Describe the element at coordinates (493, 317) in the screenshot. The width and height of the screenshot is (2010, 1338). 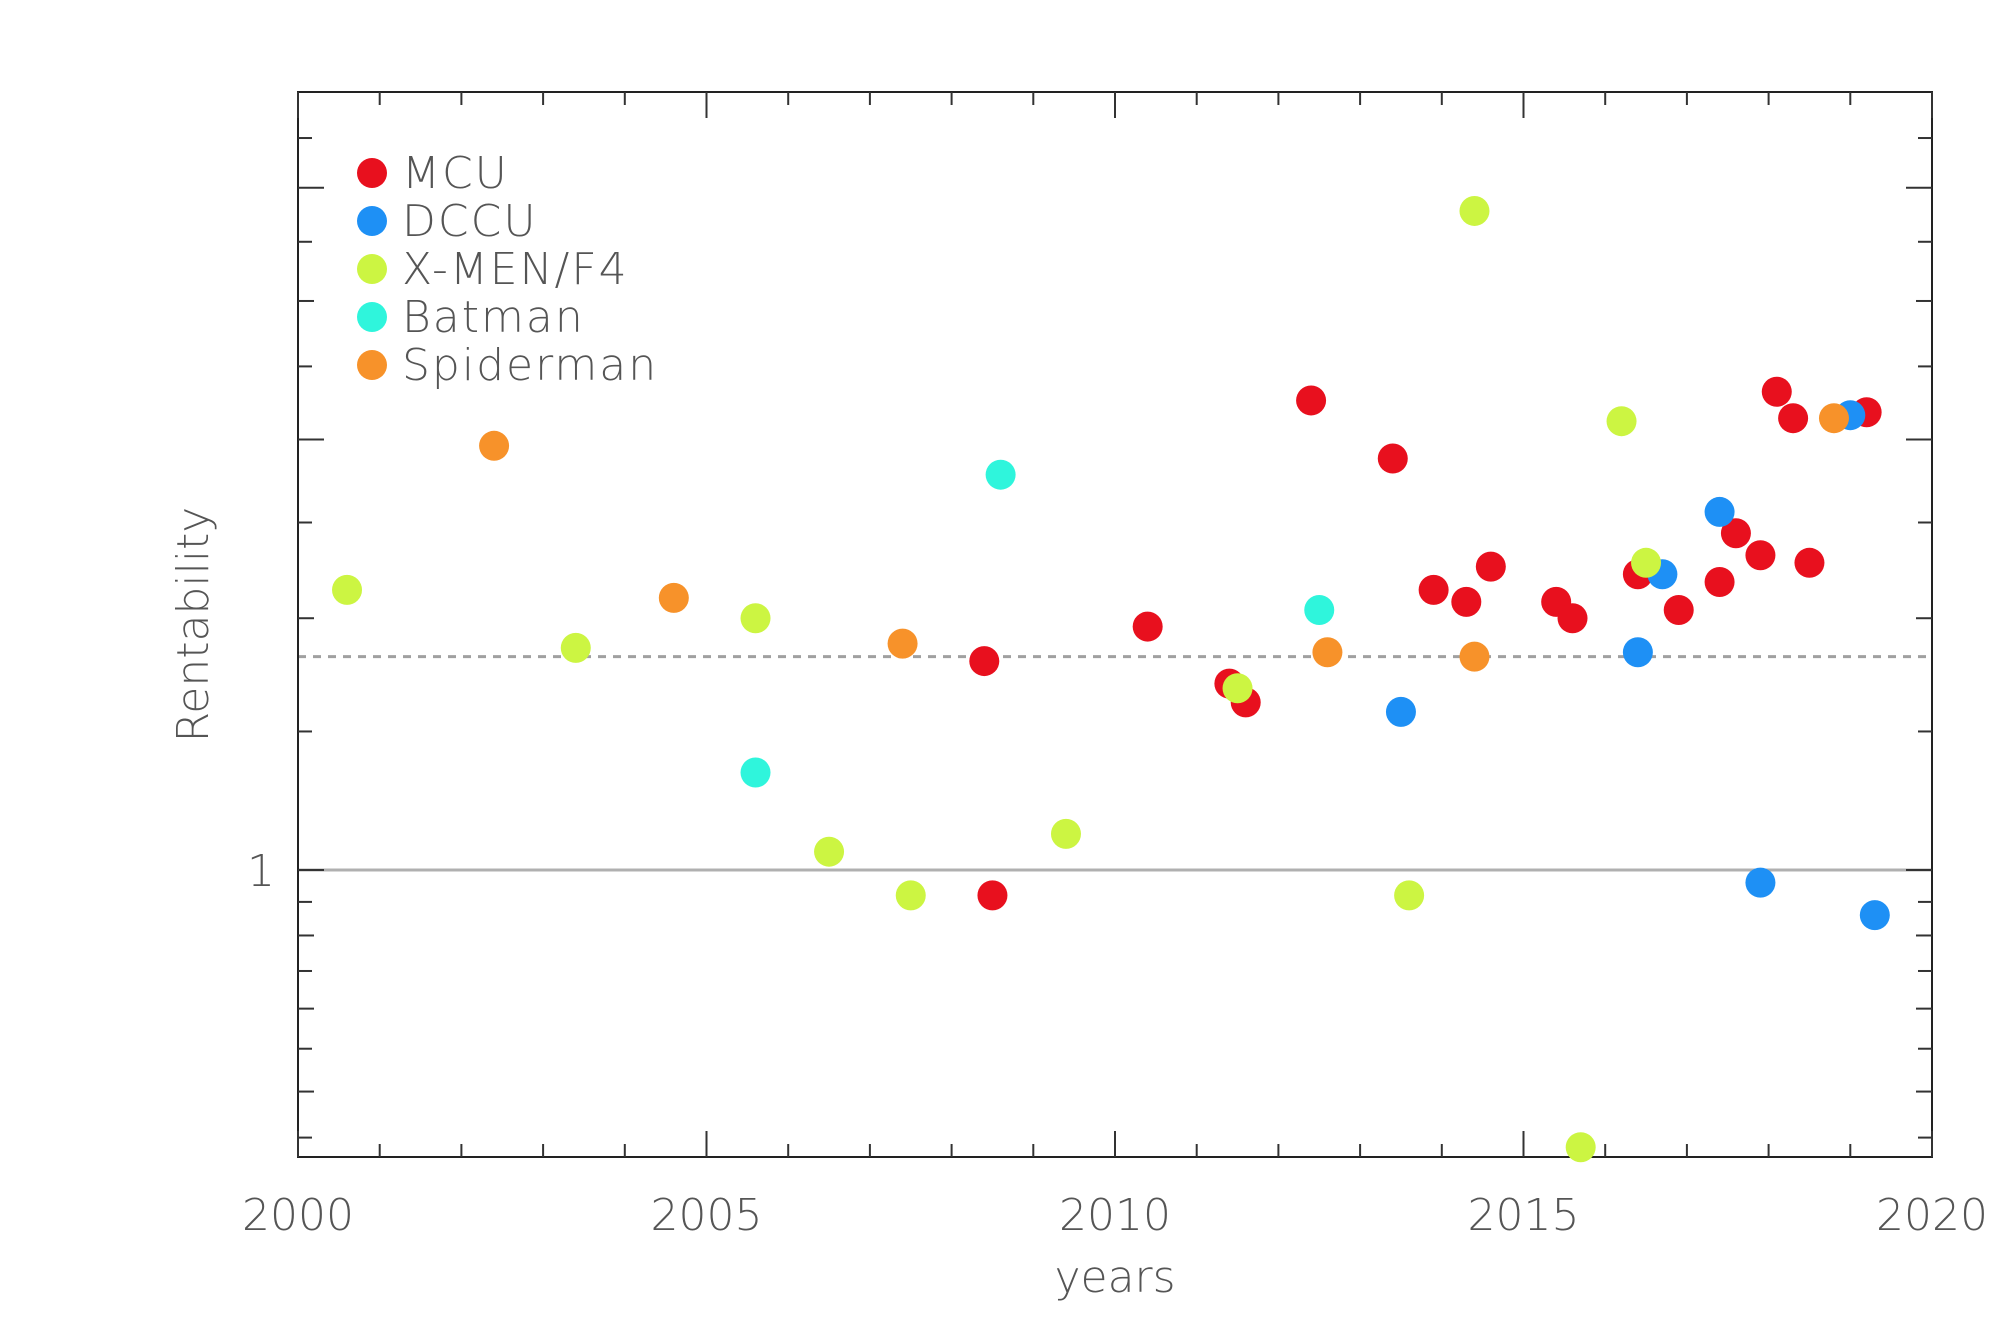
I see `legend-label-batman: Batman` at that location.